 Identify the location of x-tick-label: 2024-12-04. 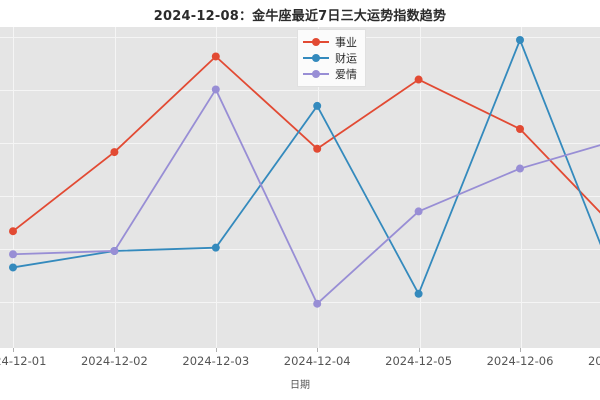
(317, 361).